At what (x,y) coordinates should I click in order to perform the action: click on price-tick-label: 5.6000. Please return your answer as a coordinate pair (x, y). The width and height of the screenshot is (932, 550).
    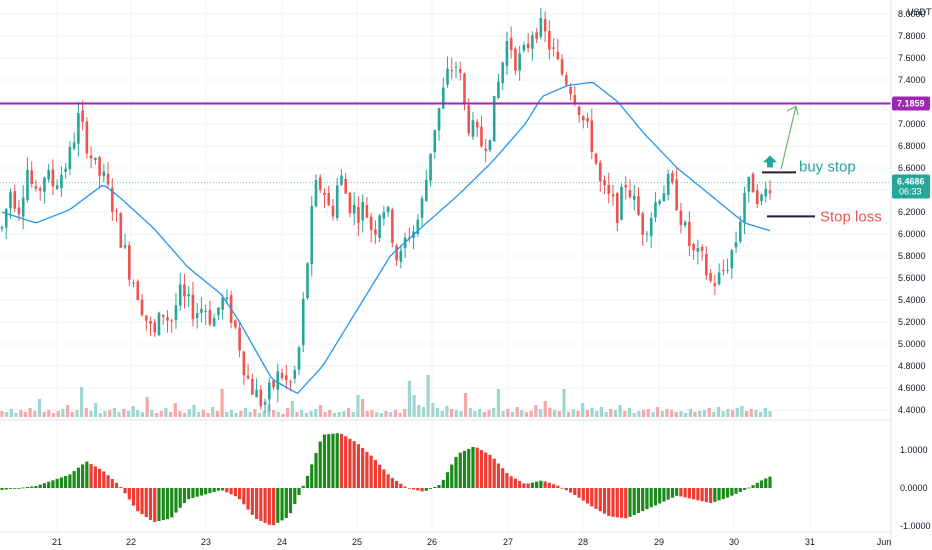
    Looking at the image, I should click on (912, 278).